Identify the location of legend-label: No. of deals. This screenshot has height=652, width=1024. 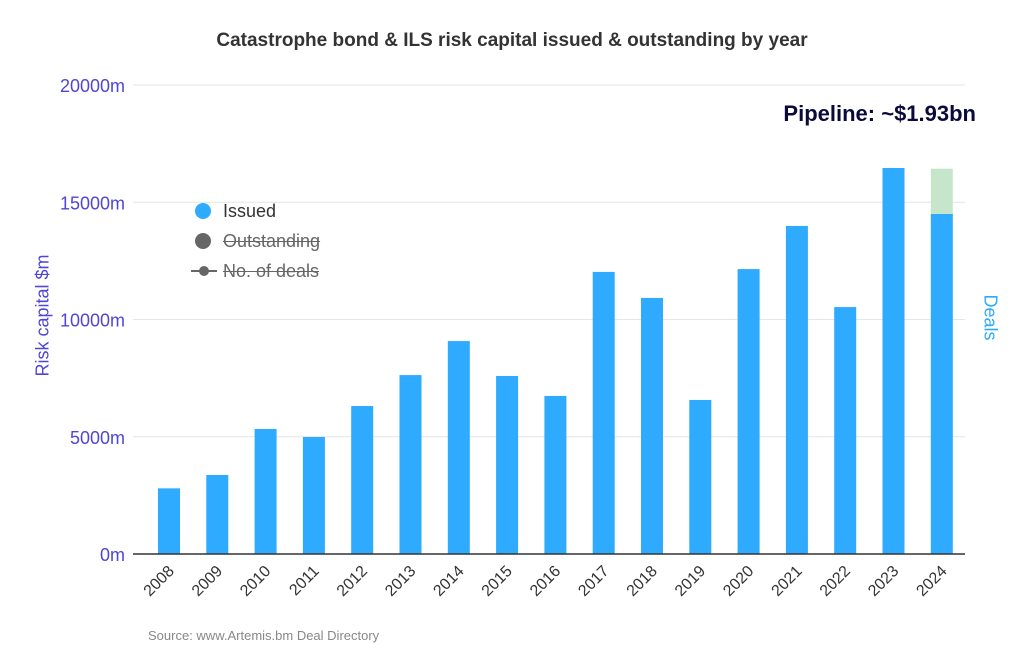
(271, 270).